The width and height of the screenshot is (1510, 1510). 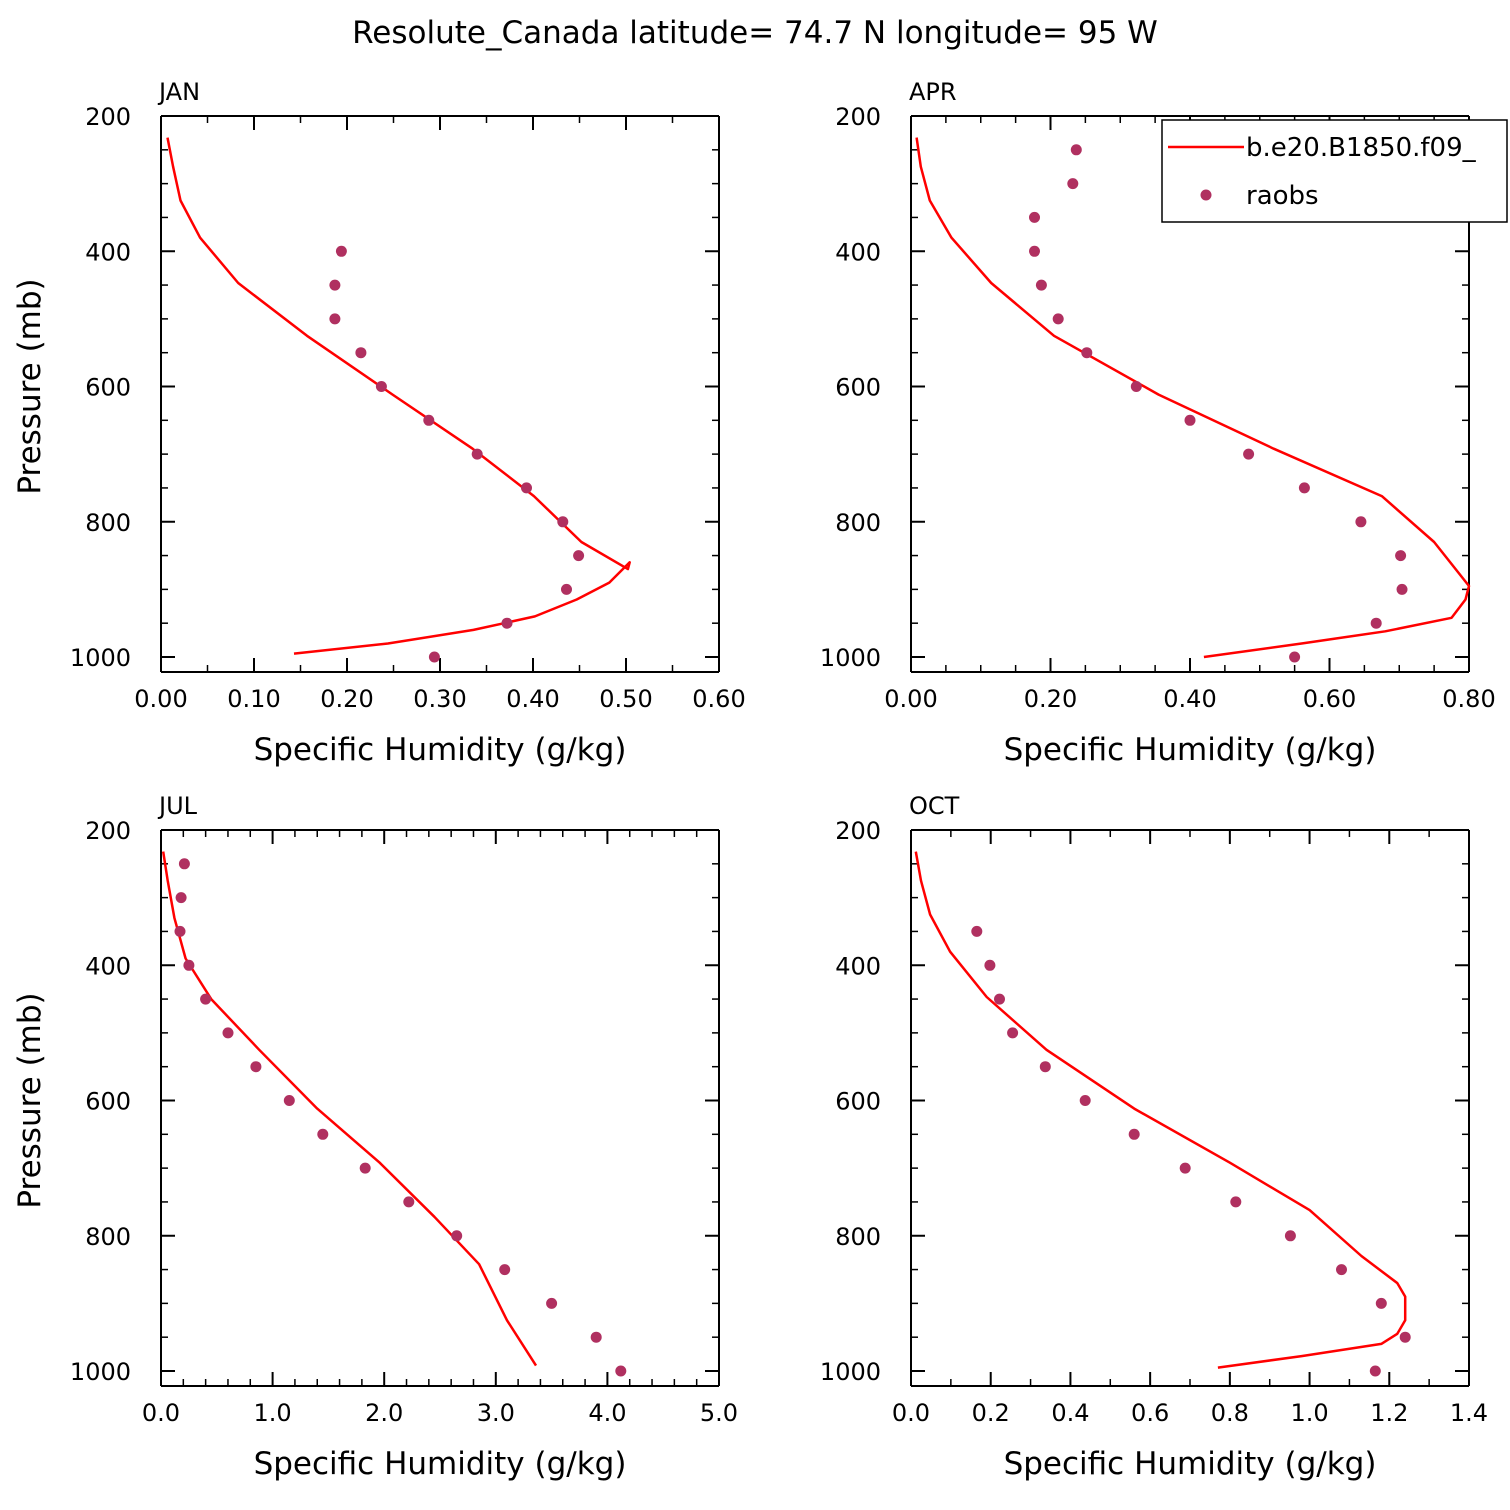 What do you see at coordinates (719, 1413) in the screenshot?
I see `x-tick-label: 5.0` at bounding box center [719, 1413].